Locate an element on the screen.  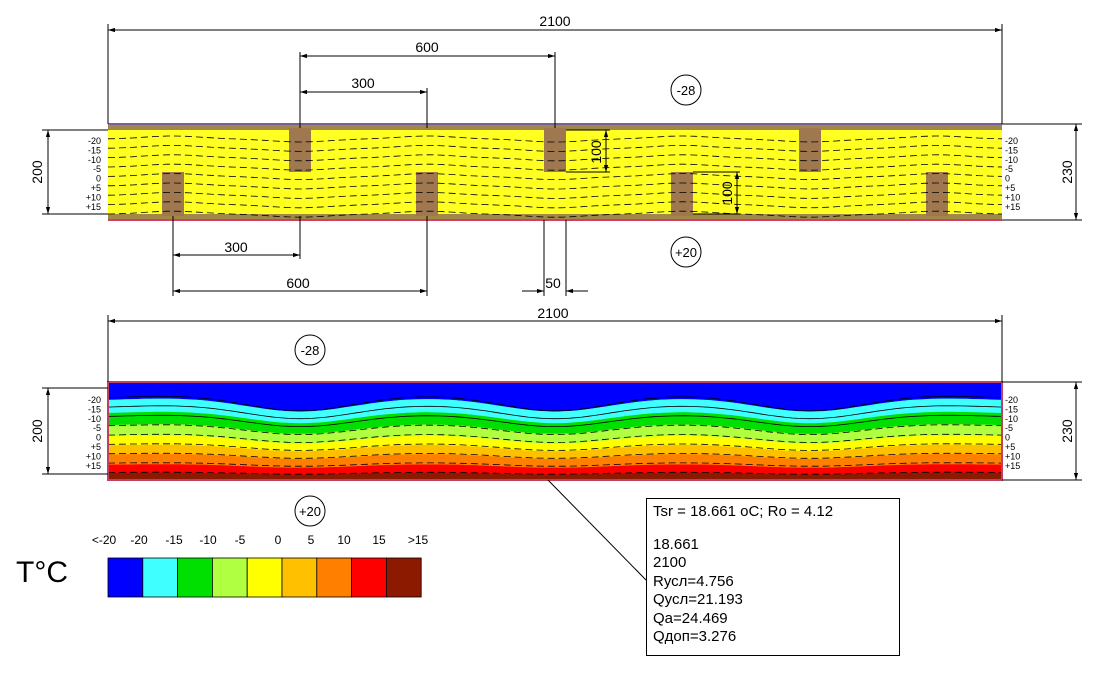
top-isotherms is located at coordinates (555, 176).